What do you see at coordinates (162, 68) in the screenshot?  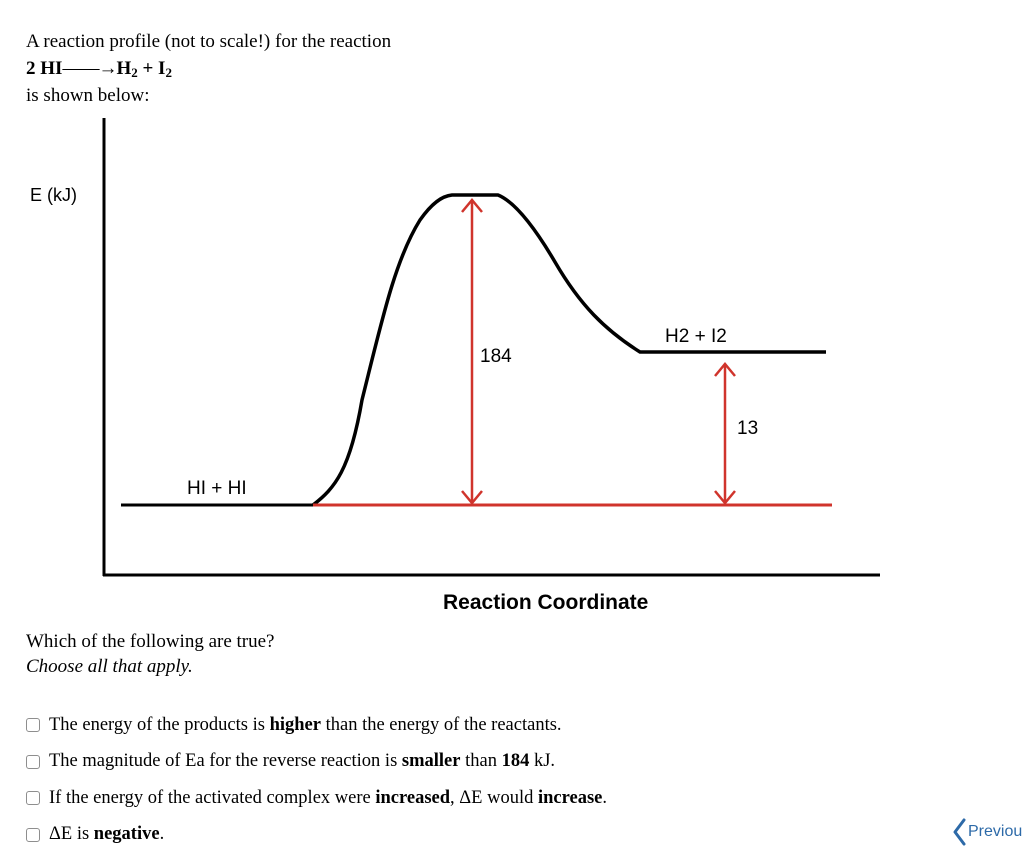 I see `product-i: I` at bounding box center [162, 68].